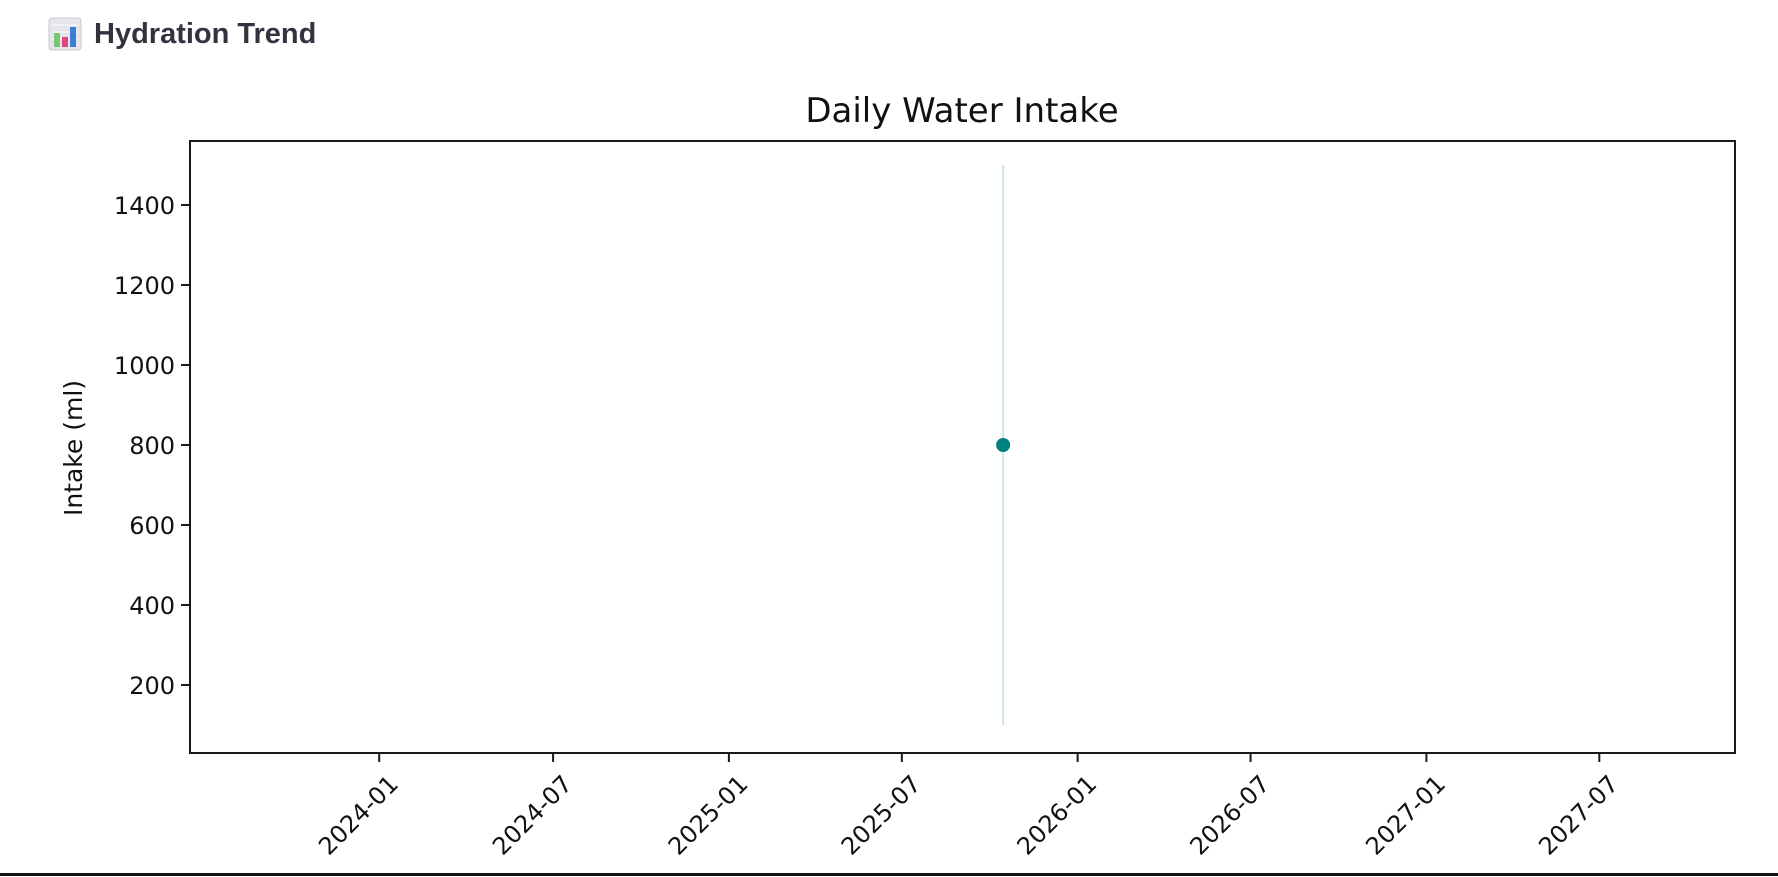 The image size is (1778, 877). What do you see at coordinates (1405, 815) in the screenshot?
I see `x-tick-label: 2027-01` at bounding box center [1405, 815].